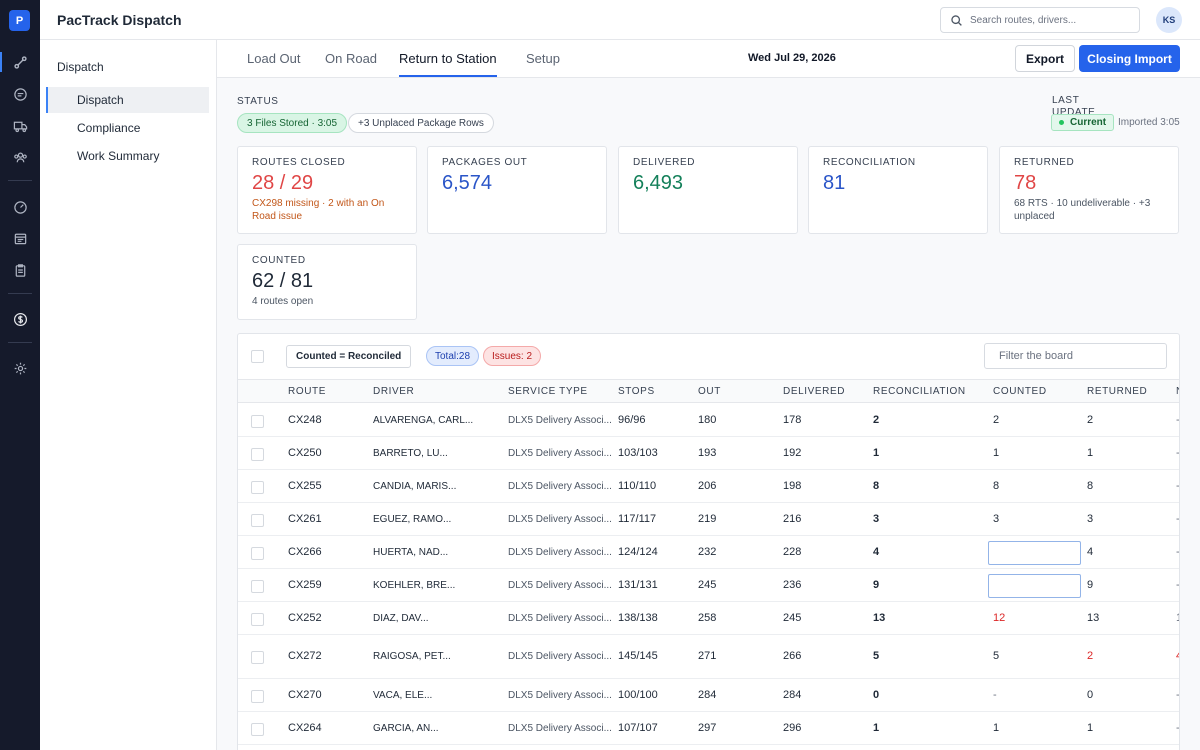  Describe the element at coordinates (305, 453) in the screenshot. I see `route-cell: CX250` at that location.